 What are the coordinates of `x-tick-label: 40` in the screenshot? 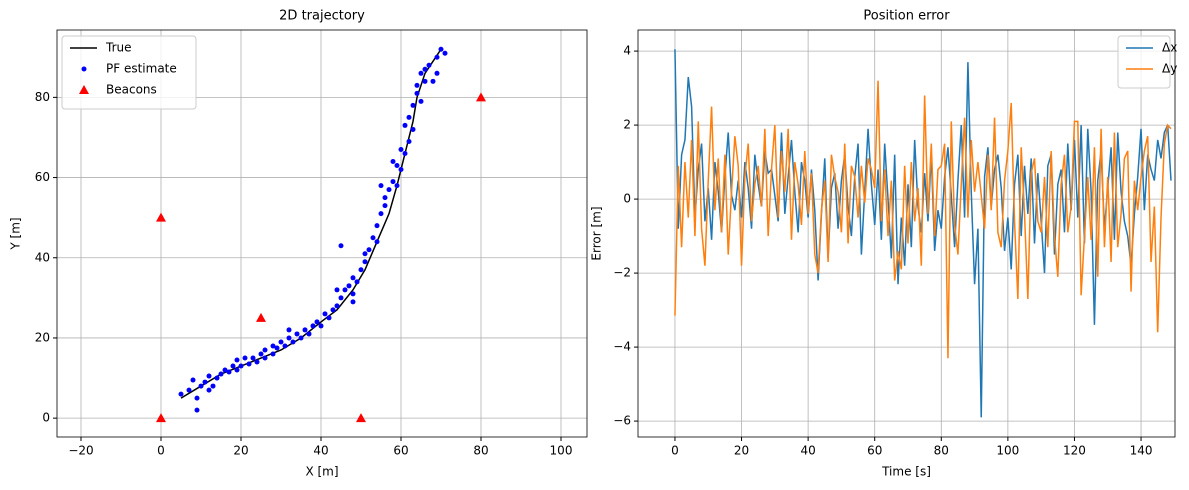 It's located at (320, 451).